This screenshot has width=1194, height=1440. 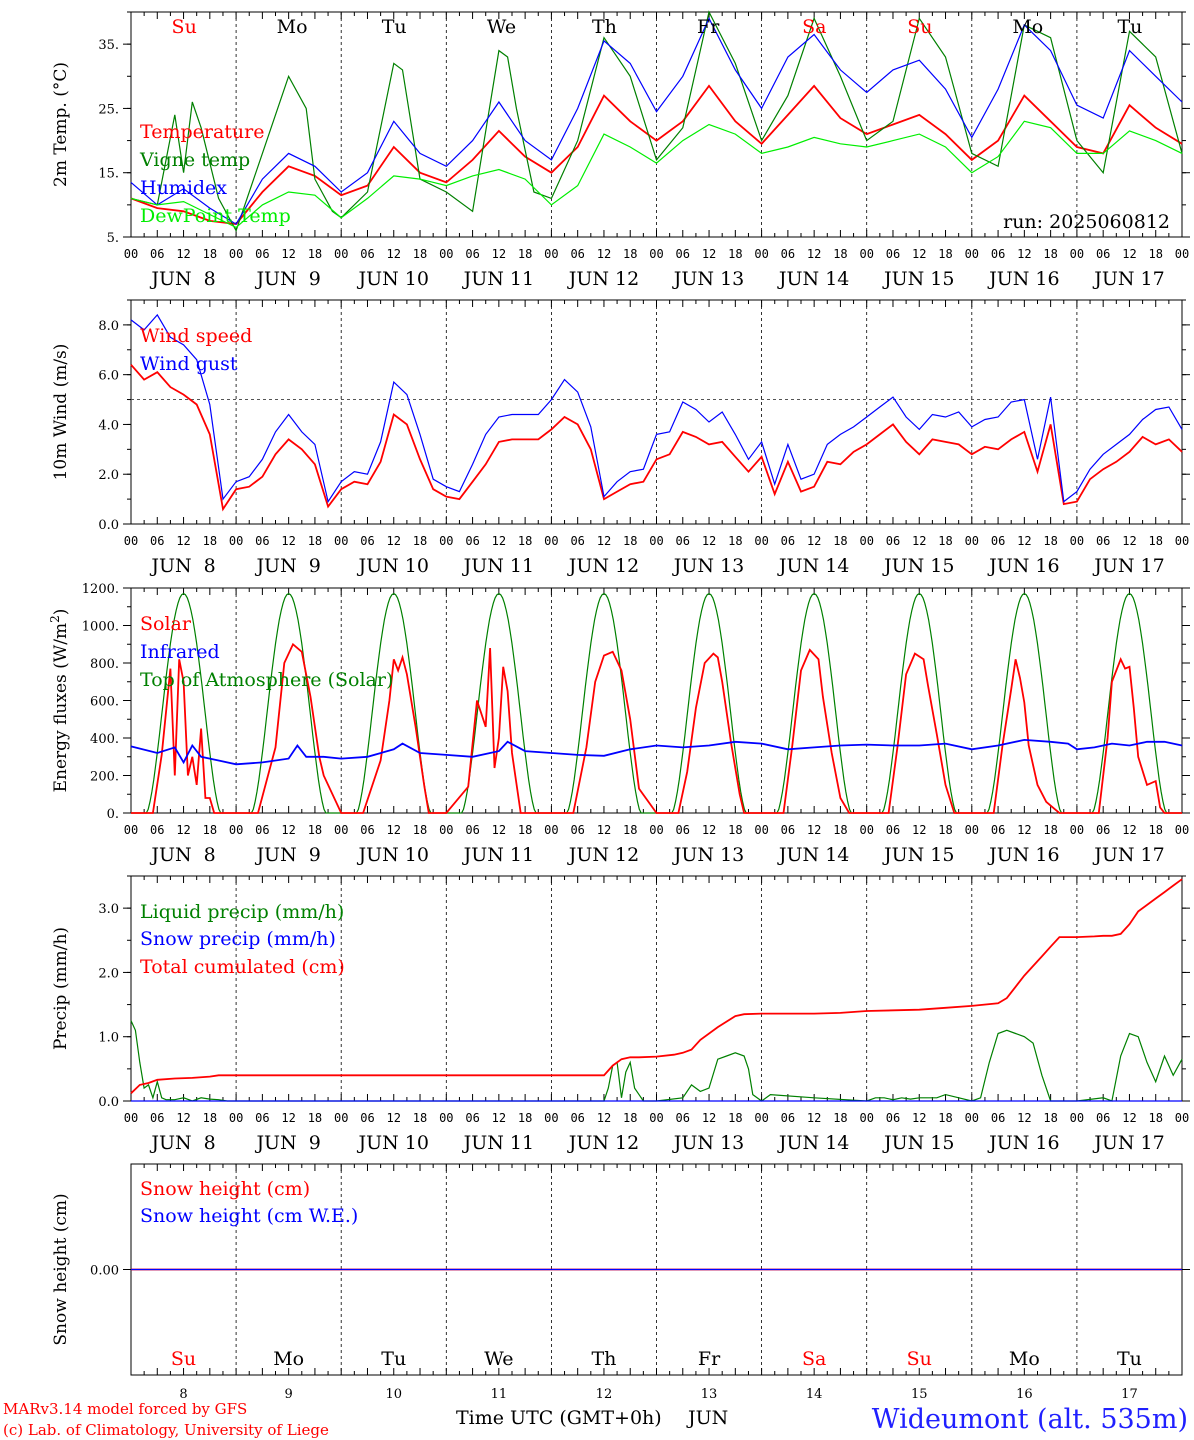 I want to click on series-line-dewpoint-temp, so click(x=656, y=174).